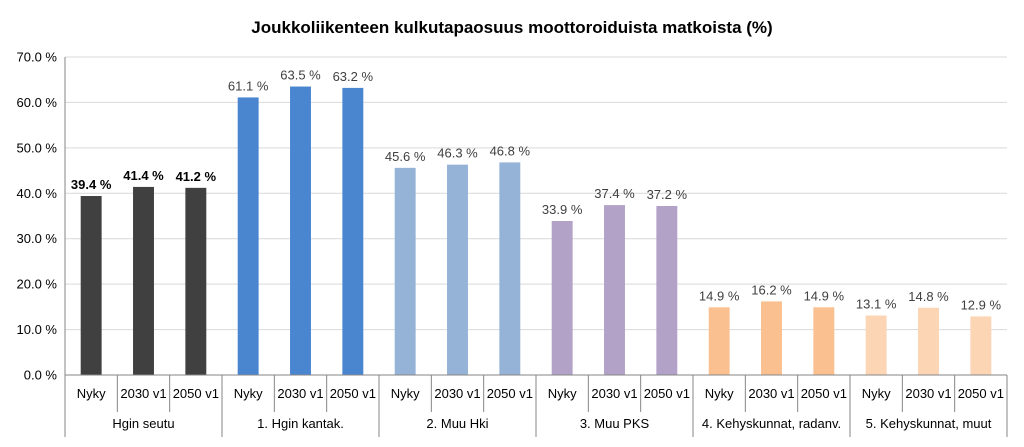 The height and width of the screenshot is (447, 1024). What do you see at coordinates (37, 102) in the screenshot?
I see `y-tick-label: 60.0 %` at bounding box center [37, 102].